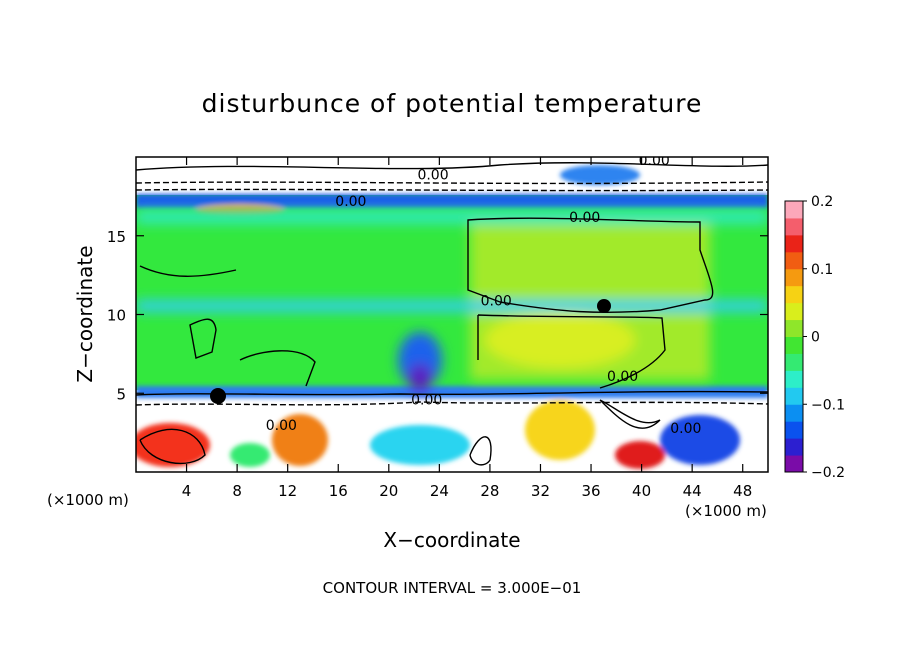  Describe the element at coordinates (540, 491) in the screenshot. I see `x-tick-label: 32` at that location.